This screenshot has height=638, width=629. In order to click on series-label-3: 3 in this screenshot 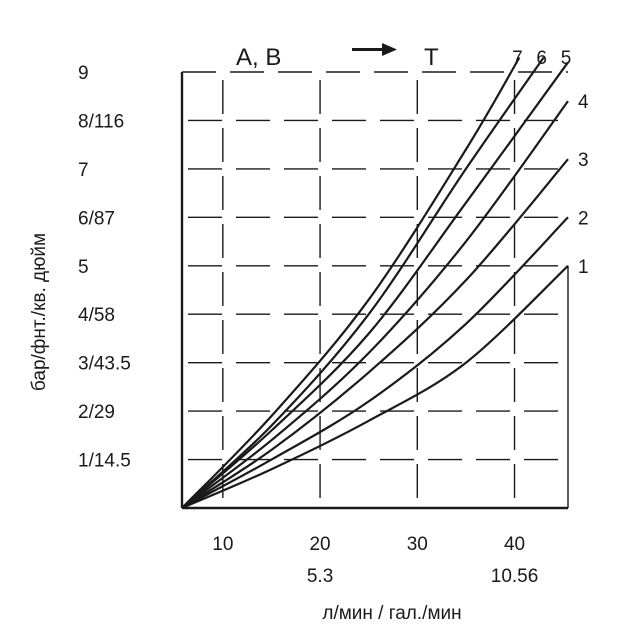, I will do `click(583, 160)`.